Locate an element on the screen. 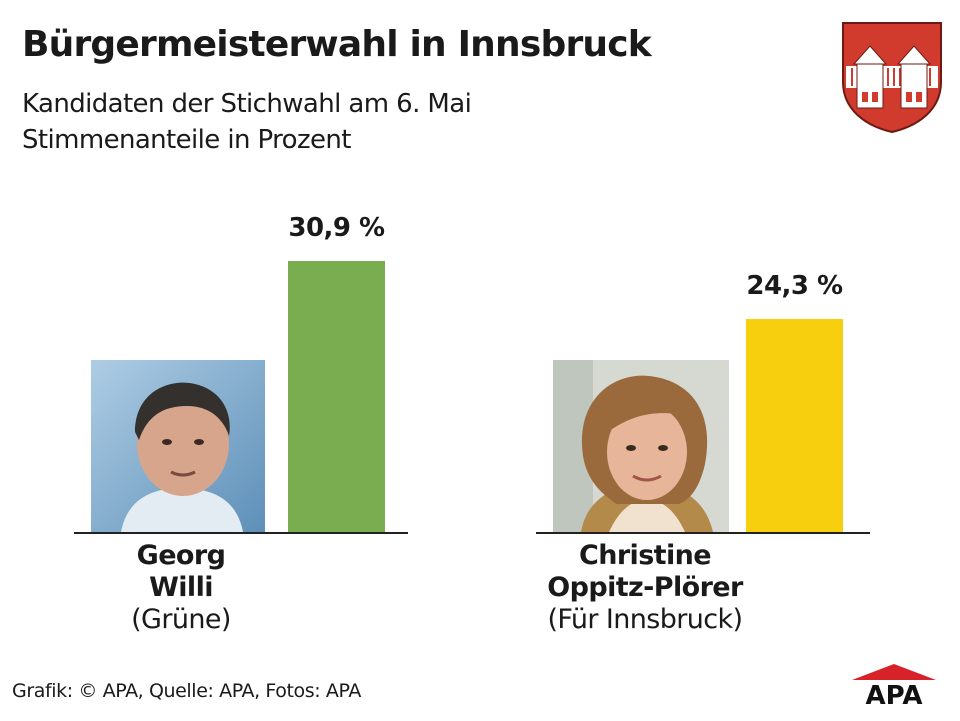  apa-logo-icon: APA is located at coordinates (894, 685).